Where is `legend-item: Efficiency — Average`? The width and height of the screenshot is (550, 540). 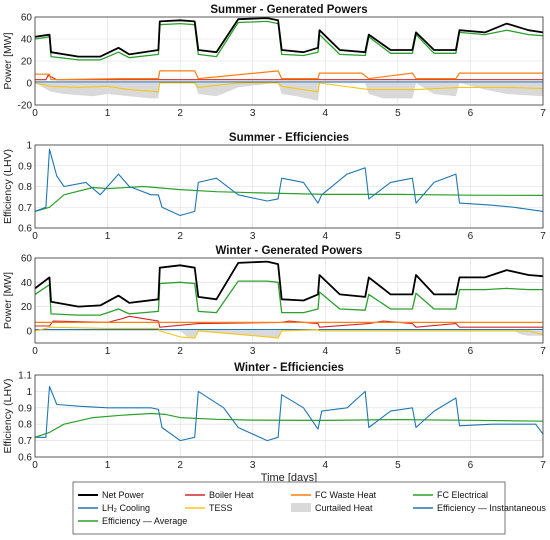
legend-item: Efficiency — Average is located at coordinates (132, 521).